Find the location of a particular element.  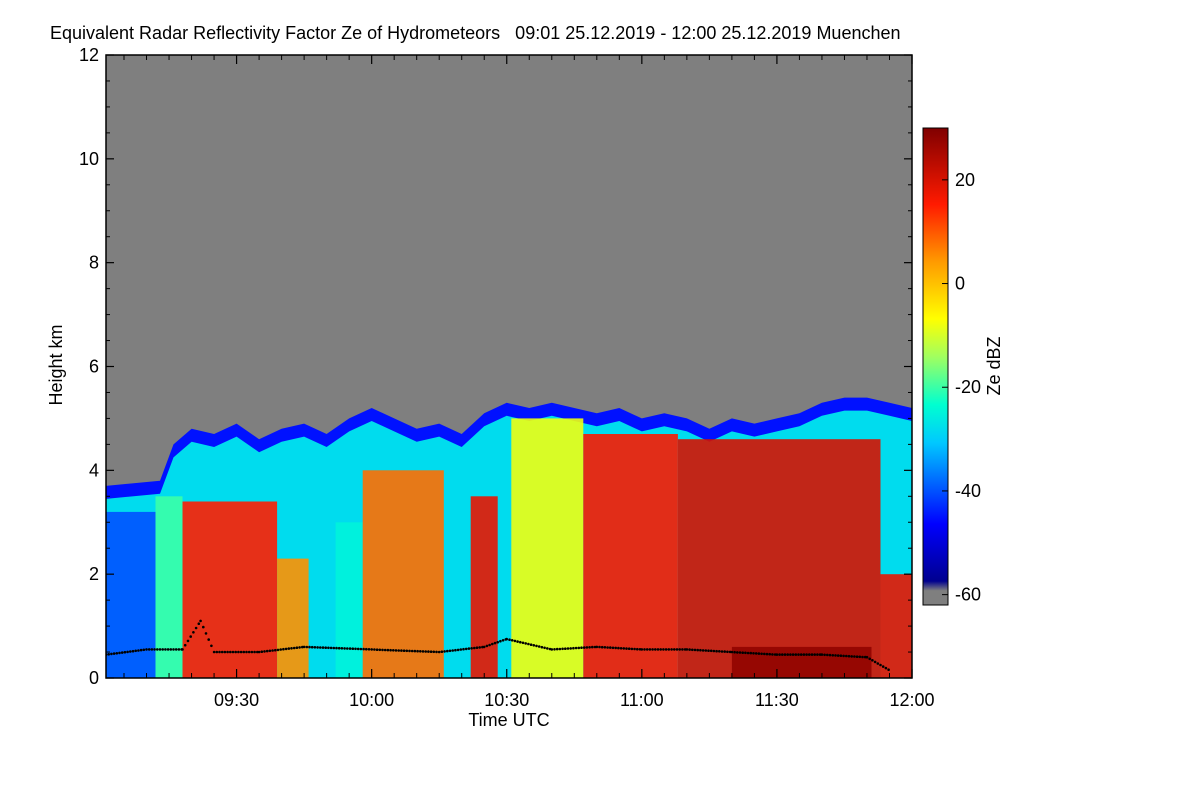

colorbar-tick-label: 20 is located at coordinates (965, 180).